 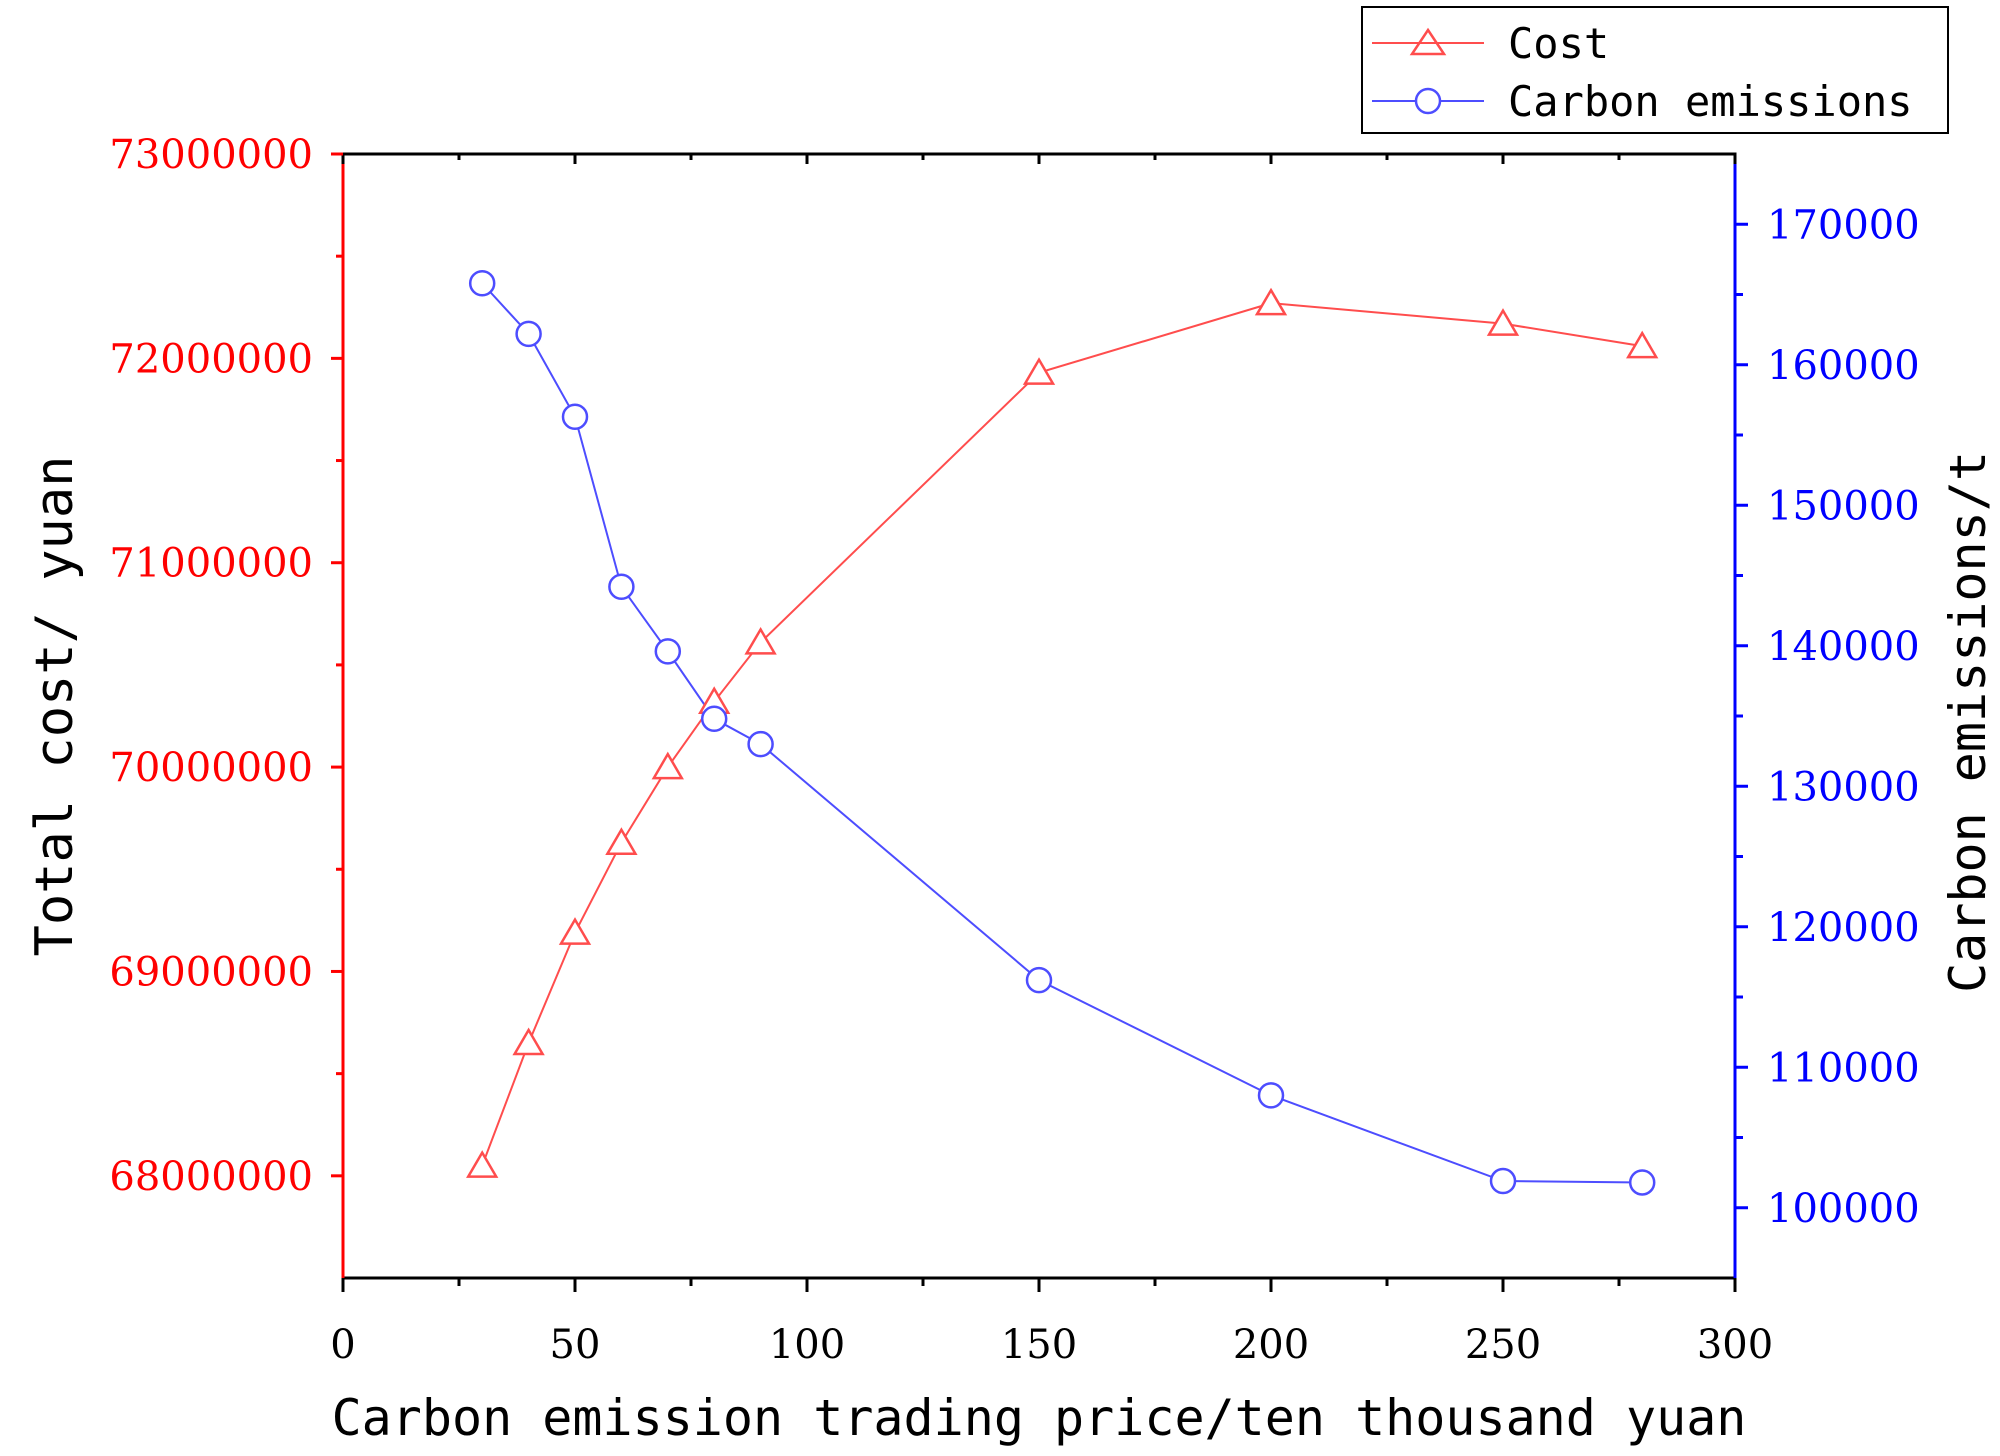 What do you see at coordinates (807, 1345) in the screenshot?
I see `x-tick-label: 100` at bounding box center [807, 1345].